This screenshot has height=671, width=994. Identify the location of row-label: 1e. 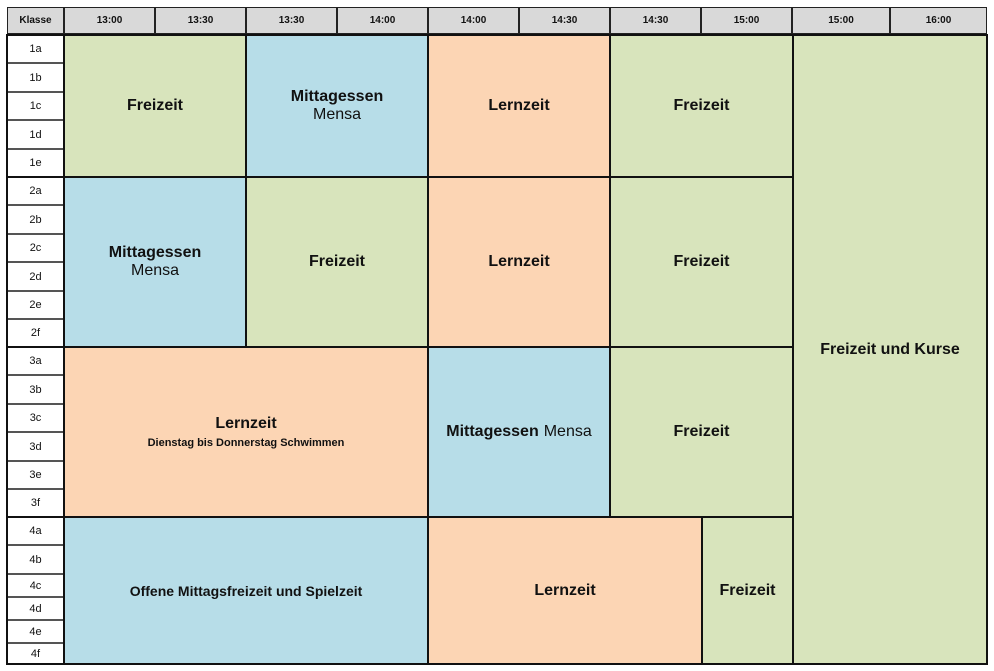
(35, 163).